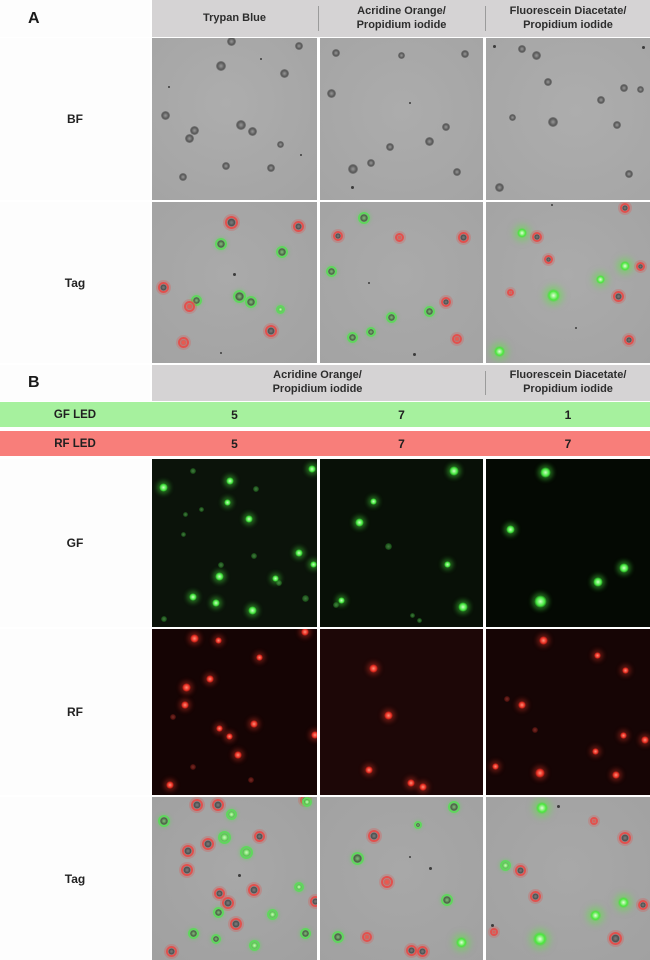  Describe the element at coordinates (234, 282) in the screenshot. I see `image-tag-trypan` at that location.